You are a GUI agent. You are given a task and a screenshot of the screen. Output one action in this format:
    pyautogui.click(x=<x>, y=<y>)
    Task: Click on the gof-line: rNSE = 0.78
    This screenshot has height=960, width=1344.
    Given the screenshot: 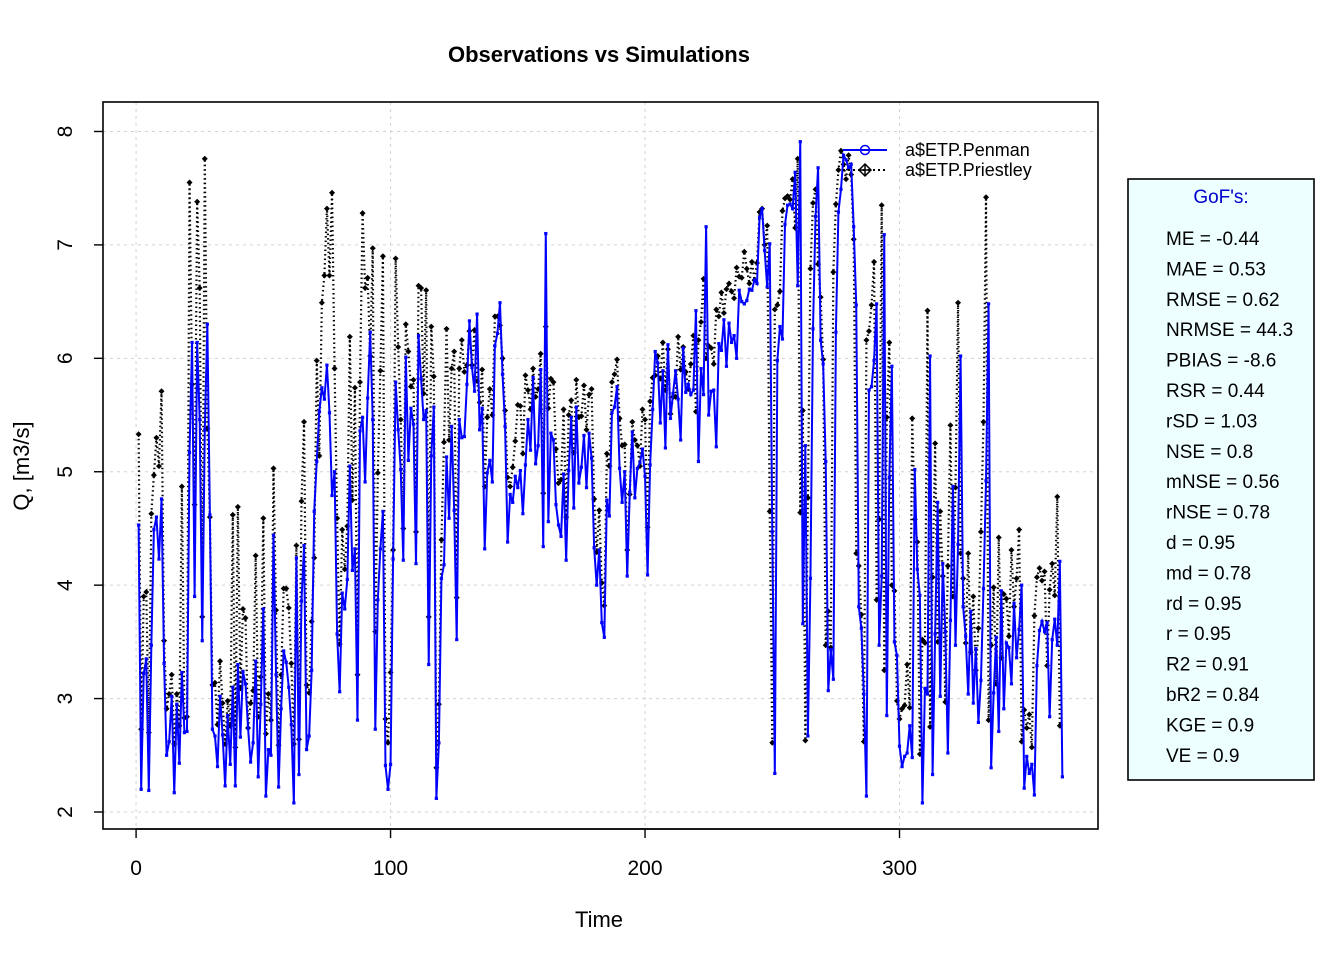 What is the action you would take?
    pyautogui.click(x=1218, y=513)
    